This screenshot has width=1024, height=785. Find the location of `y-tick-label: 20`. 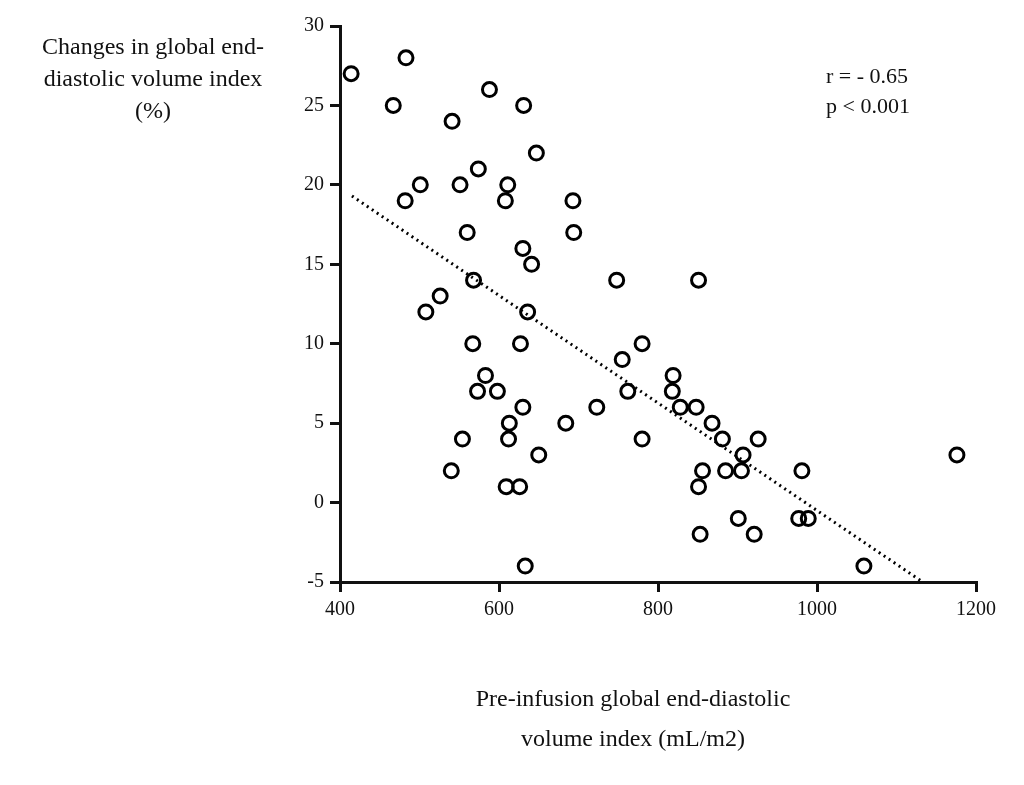

y-tick-label: 20 is located at coordinates (314, 183).